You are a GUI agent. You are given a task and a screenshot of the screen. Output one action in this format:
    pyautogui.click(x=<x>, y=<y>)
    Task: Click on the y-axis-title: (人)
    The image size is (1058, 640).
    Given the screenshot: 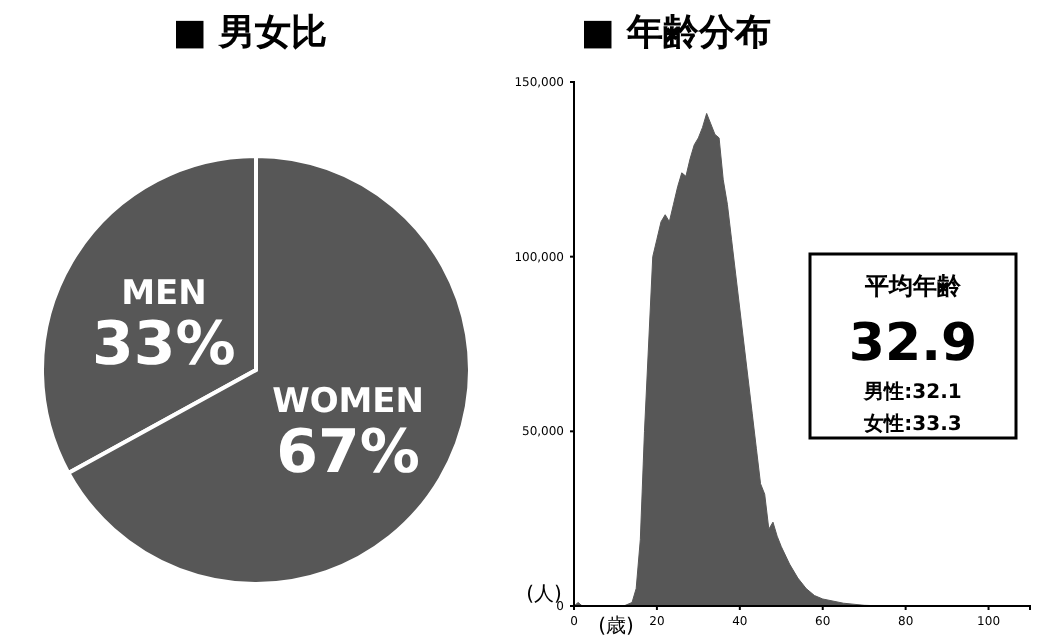 What is the action you would take?
    pyautogui.click(x=544, y=595)
    